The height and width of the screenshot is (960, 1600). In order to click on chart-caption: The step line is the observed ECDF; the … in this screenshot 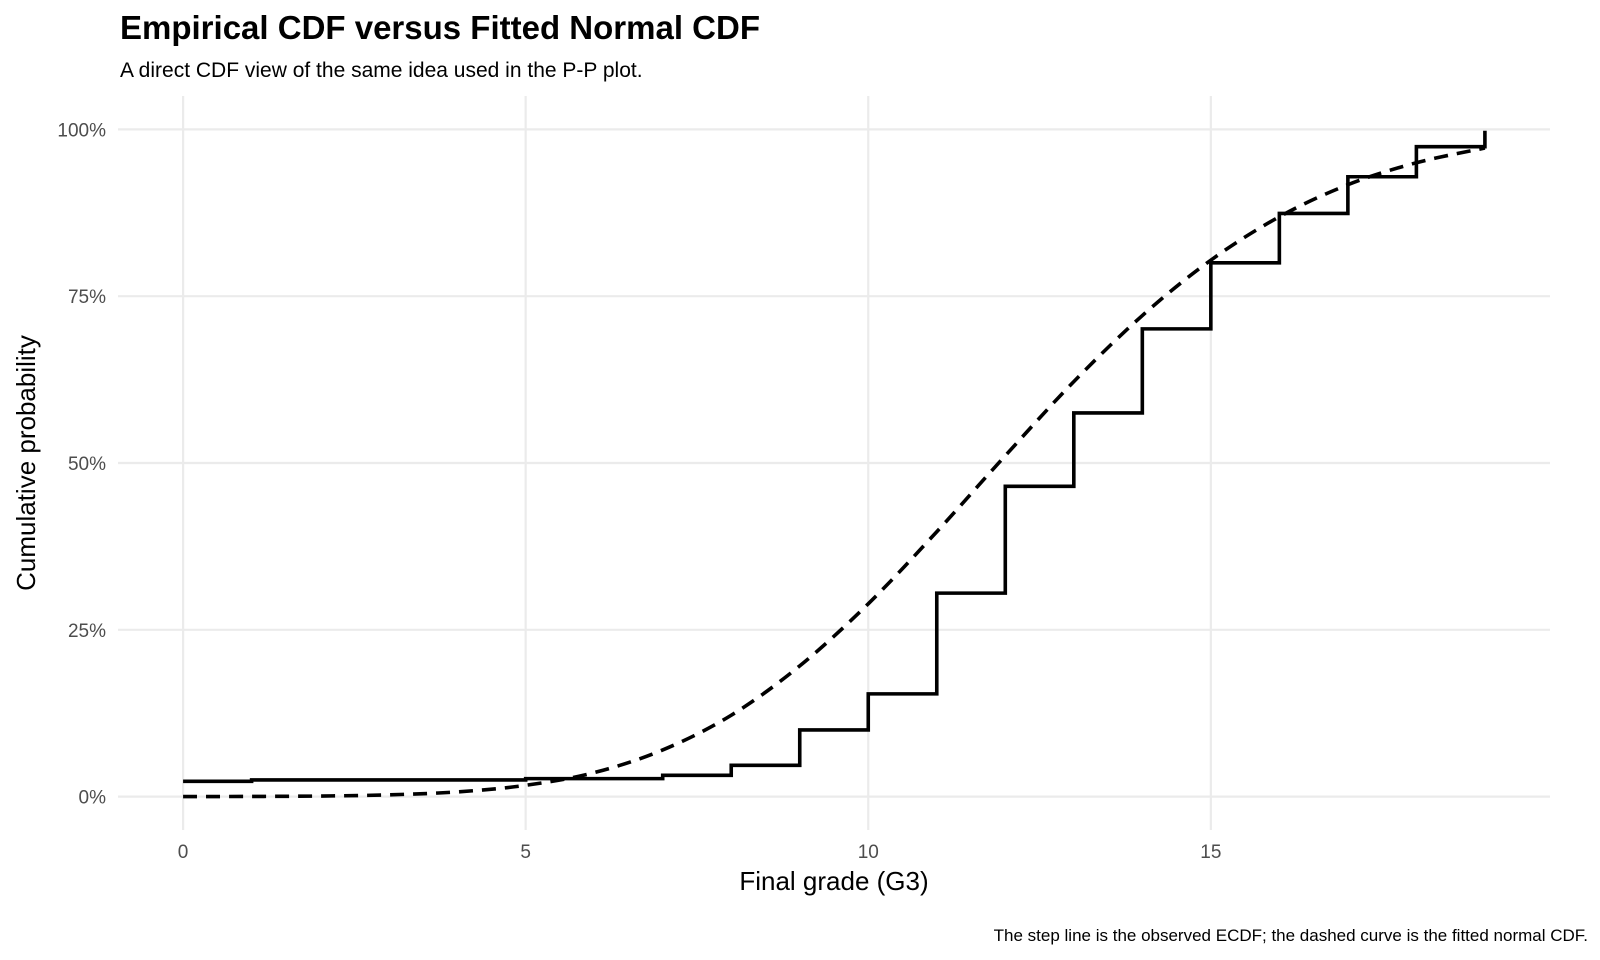, I will do `click(1290, 935)`.